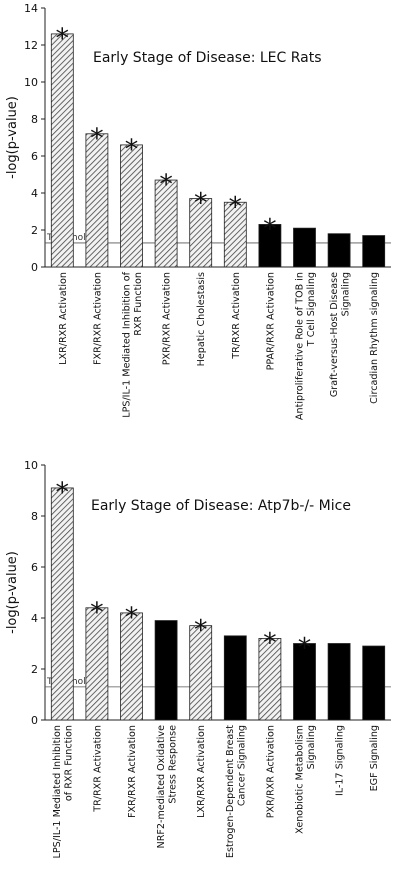 The height and width of the screenshot is (889, 400). I want to click on category-label: IL-17 Signaling, so click(340, 760).